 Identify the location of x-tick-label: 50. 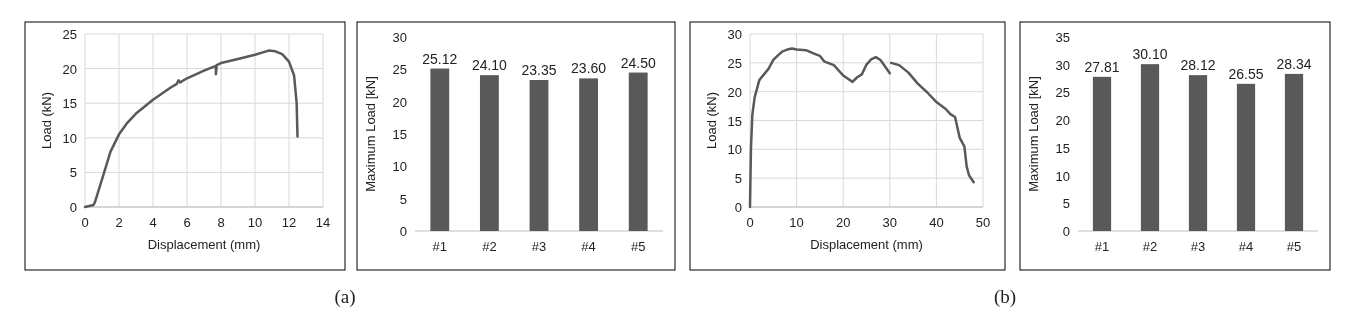
(983, 222).